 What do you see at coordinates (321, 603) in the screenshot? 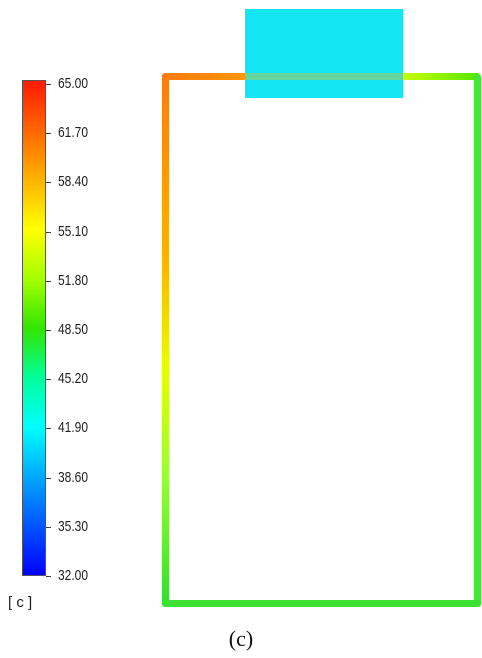
I see `pipe-bottom-wall` at bounding box center [321, 603].